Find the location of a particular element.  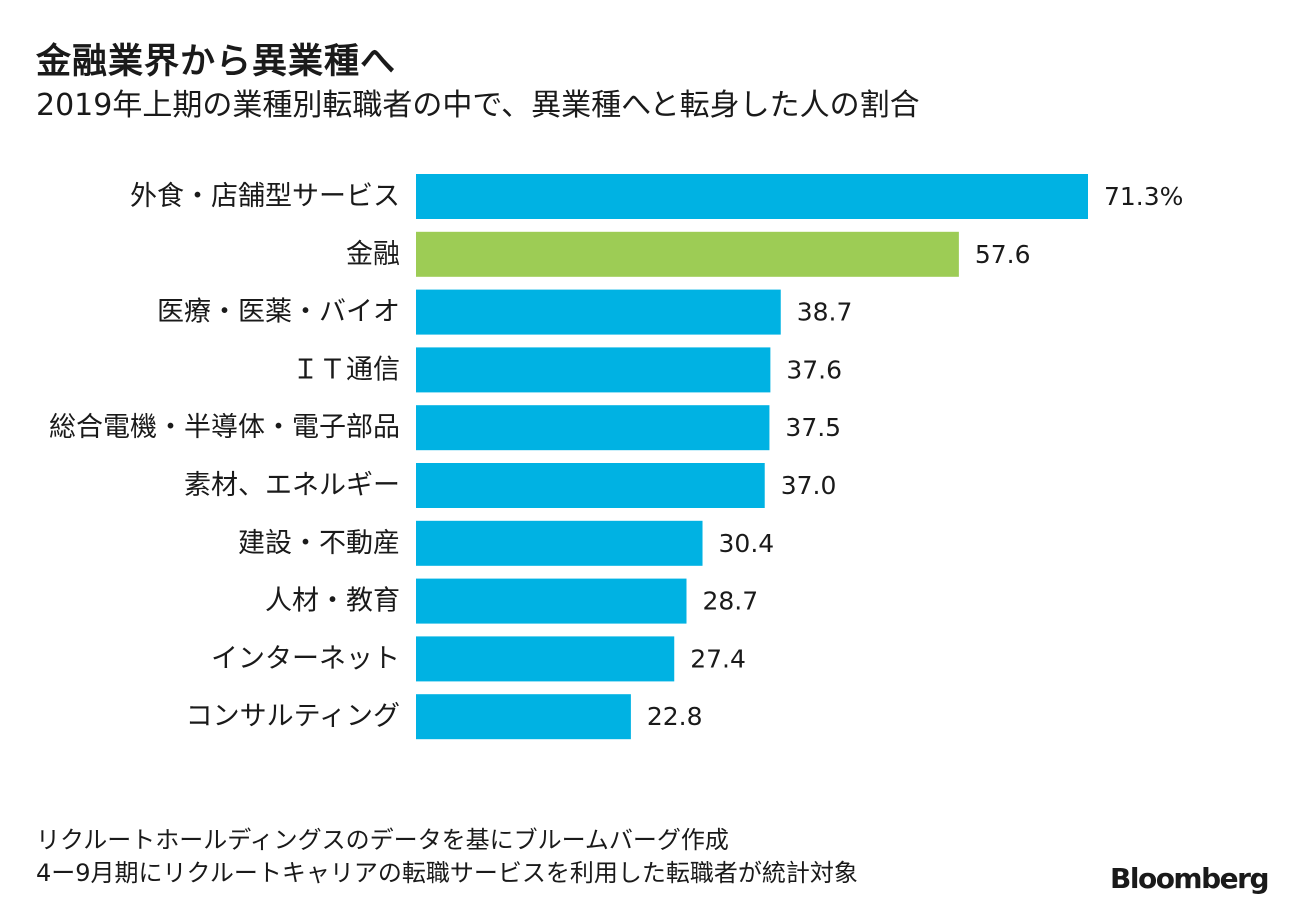

bloomberg-logo: Bloomberg is located at coordinates (1189, 878).